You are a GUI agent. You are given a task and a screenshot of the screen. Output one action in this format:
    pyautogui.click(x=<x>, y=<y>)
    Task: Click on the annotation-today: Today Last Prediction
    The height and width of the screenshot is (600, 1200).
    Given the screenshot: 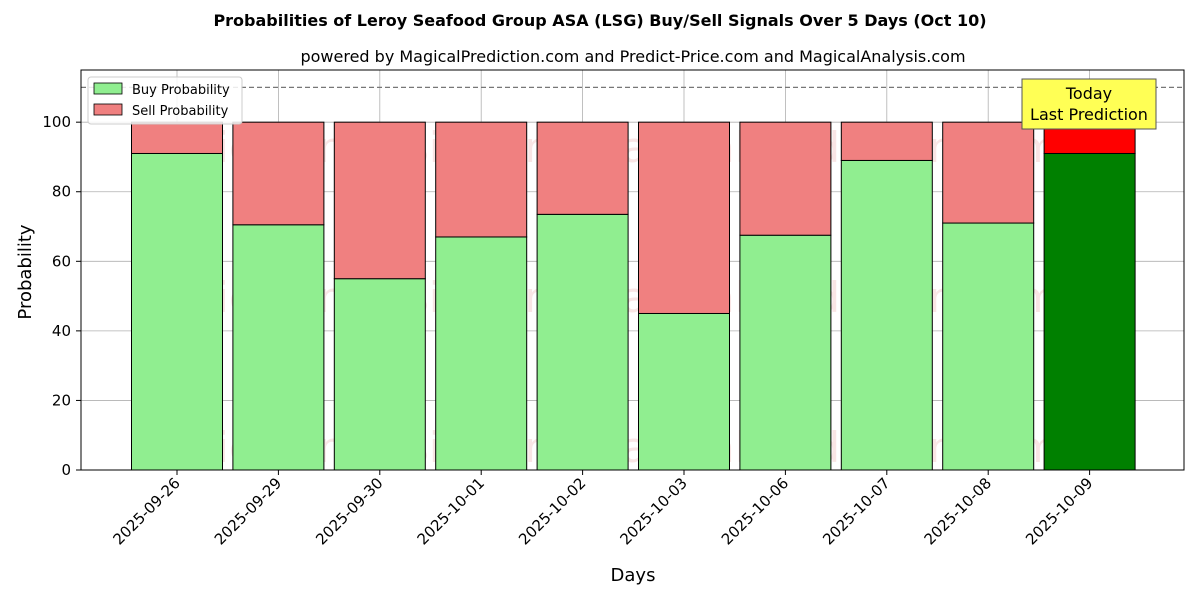 What is the action you would take?
    pyautogui.click(x=1089, y=104)
    